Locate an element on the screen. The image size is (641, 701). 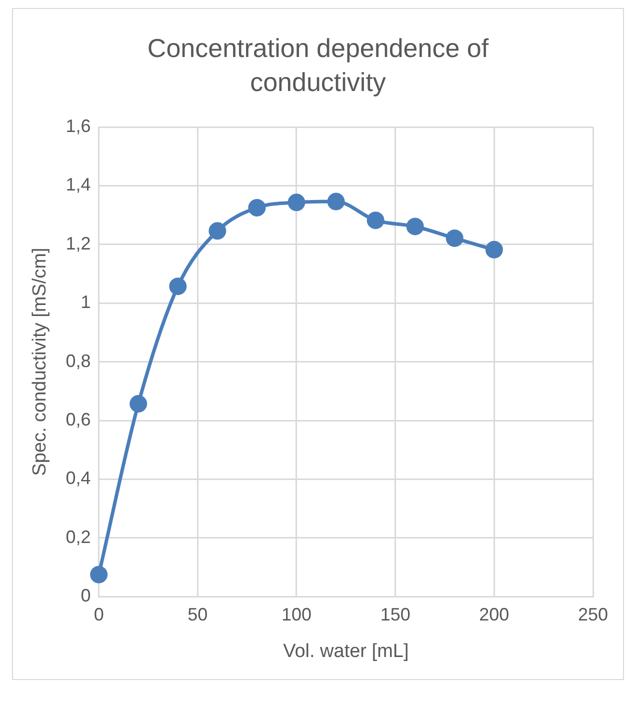
y-tick-label: 0 is located at coordinates (85, 596).